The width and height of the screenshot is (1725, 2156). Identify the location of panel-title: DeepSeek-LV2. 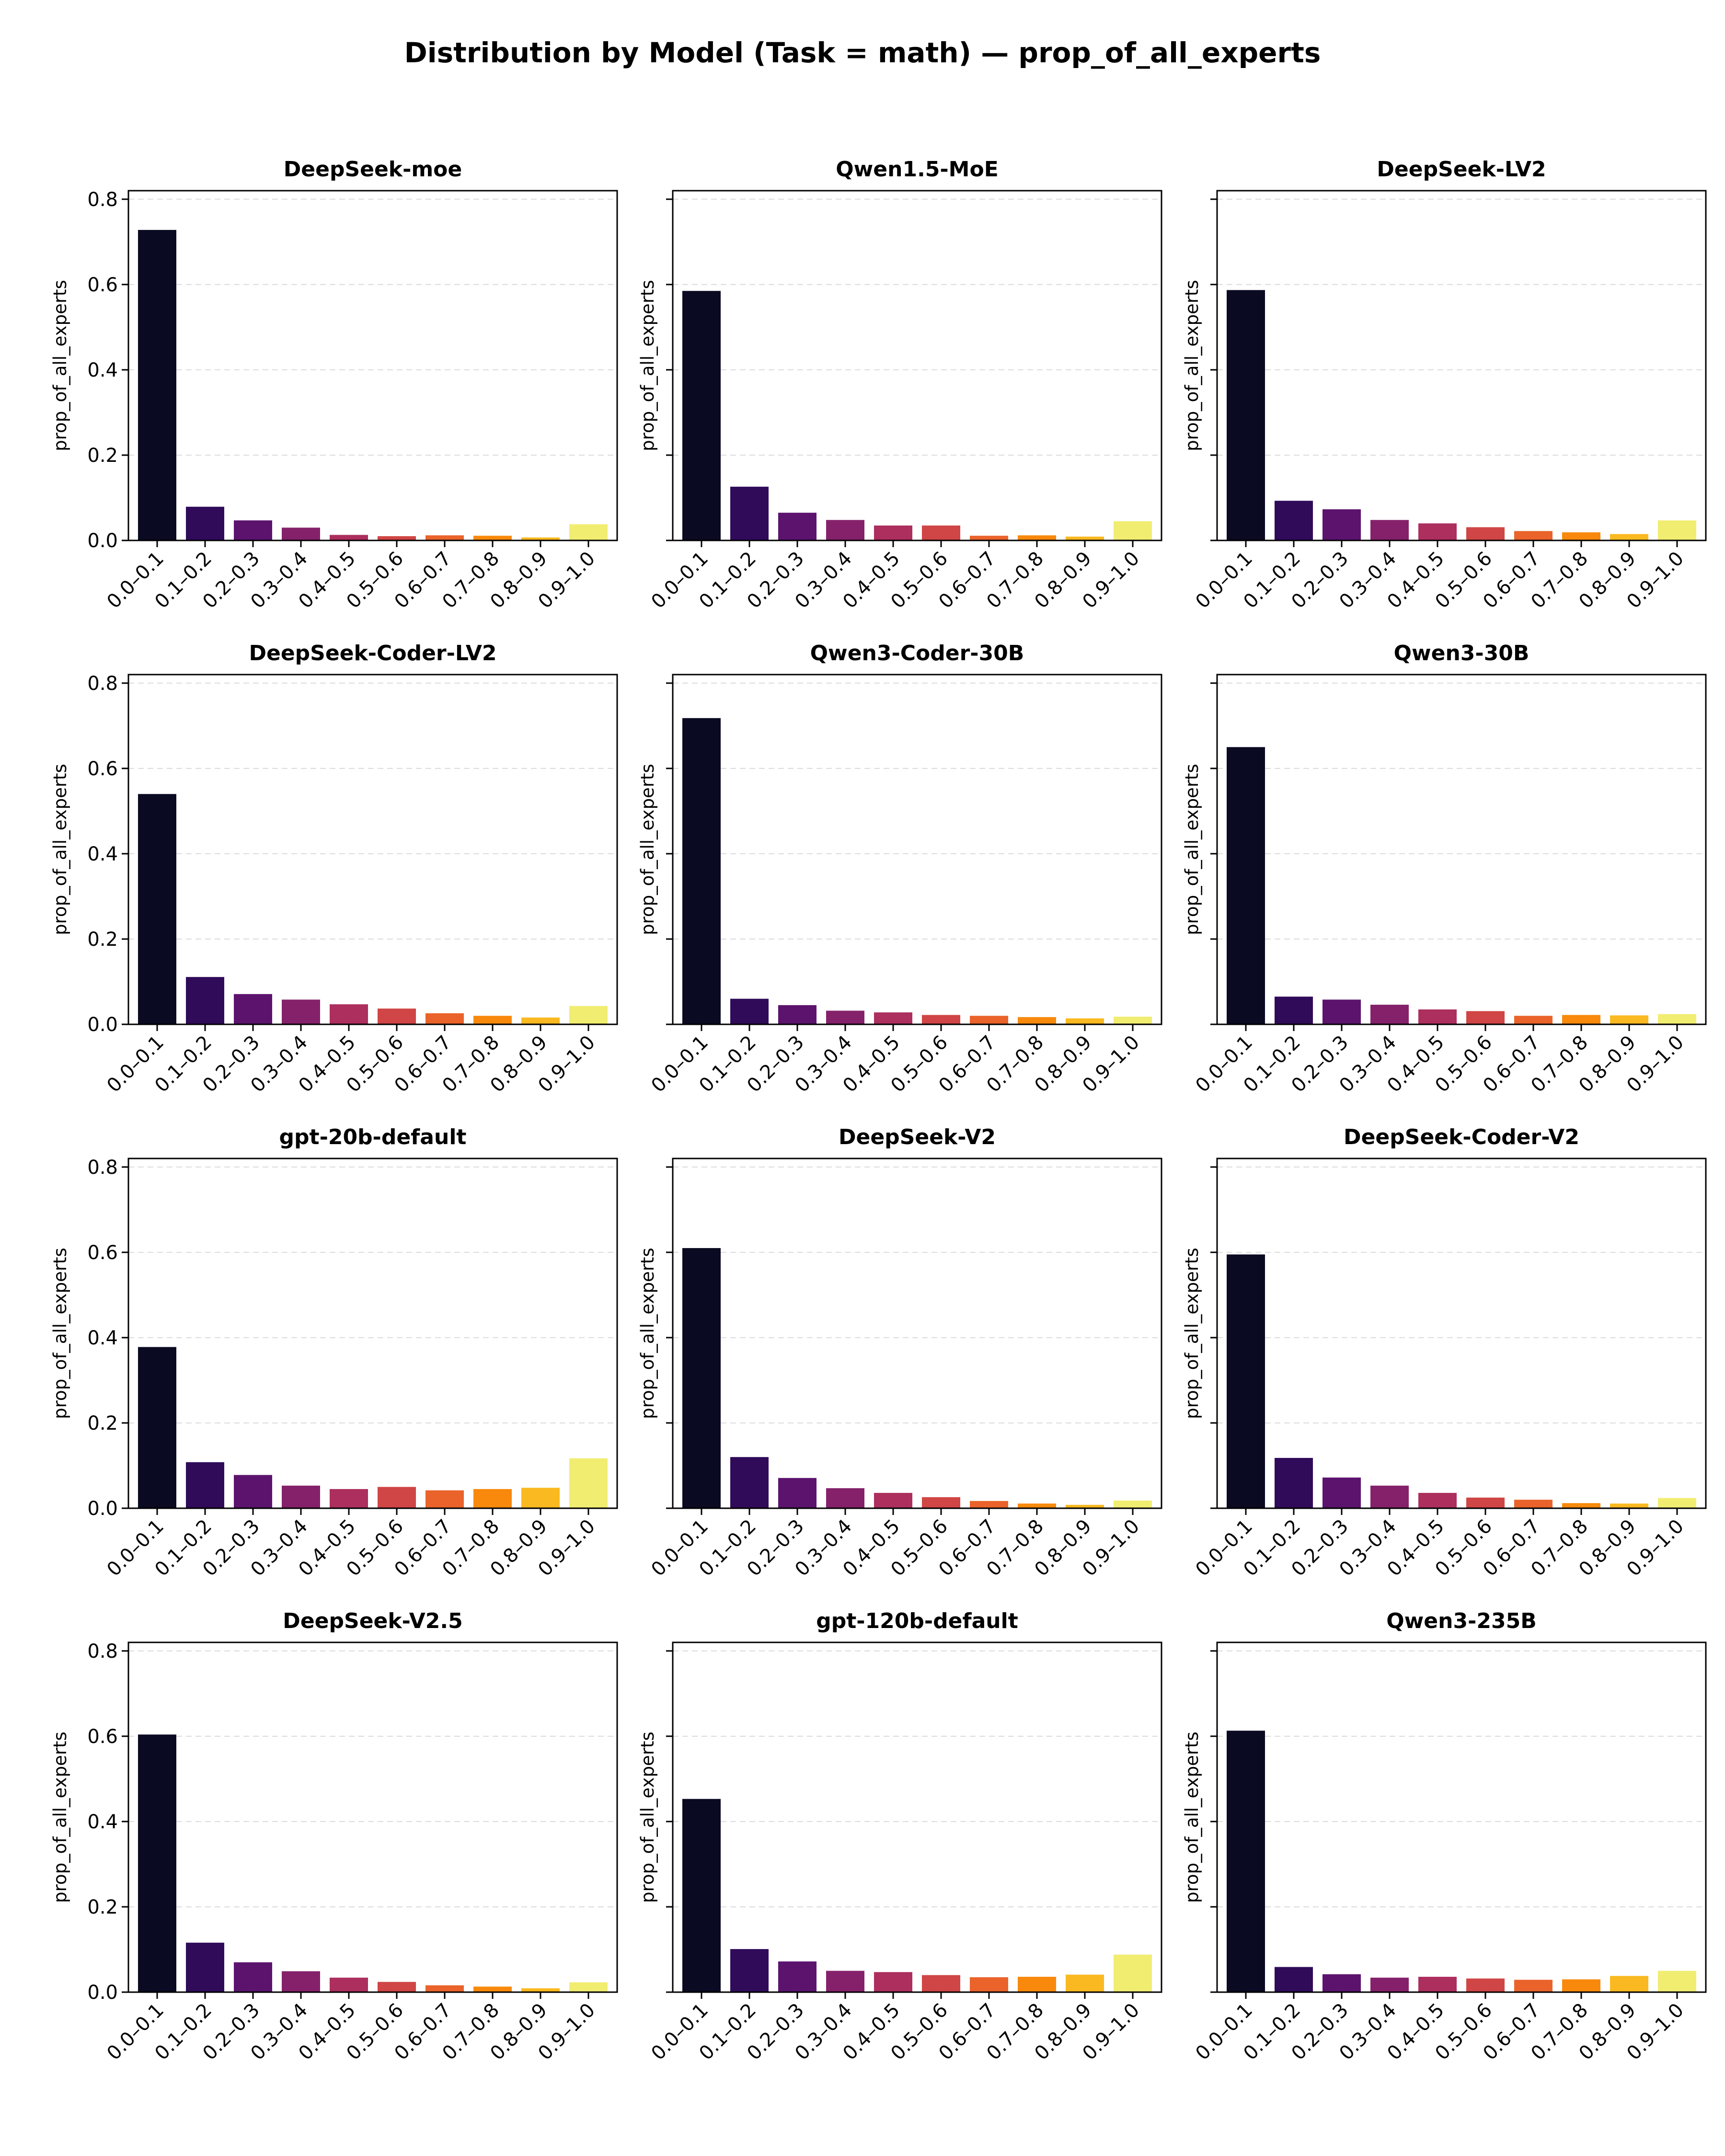
(1461, 169).